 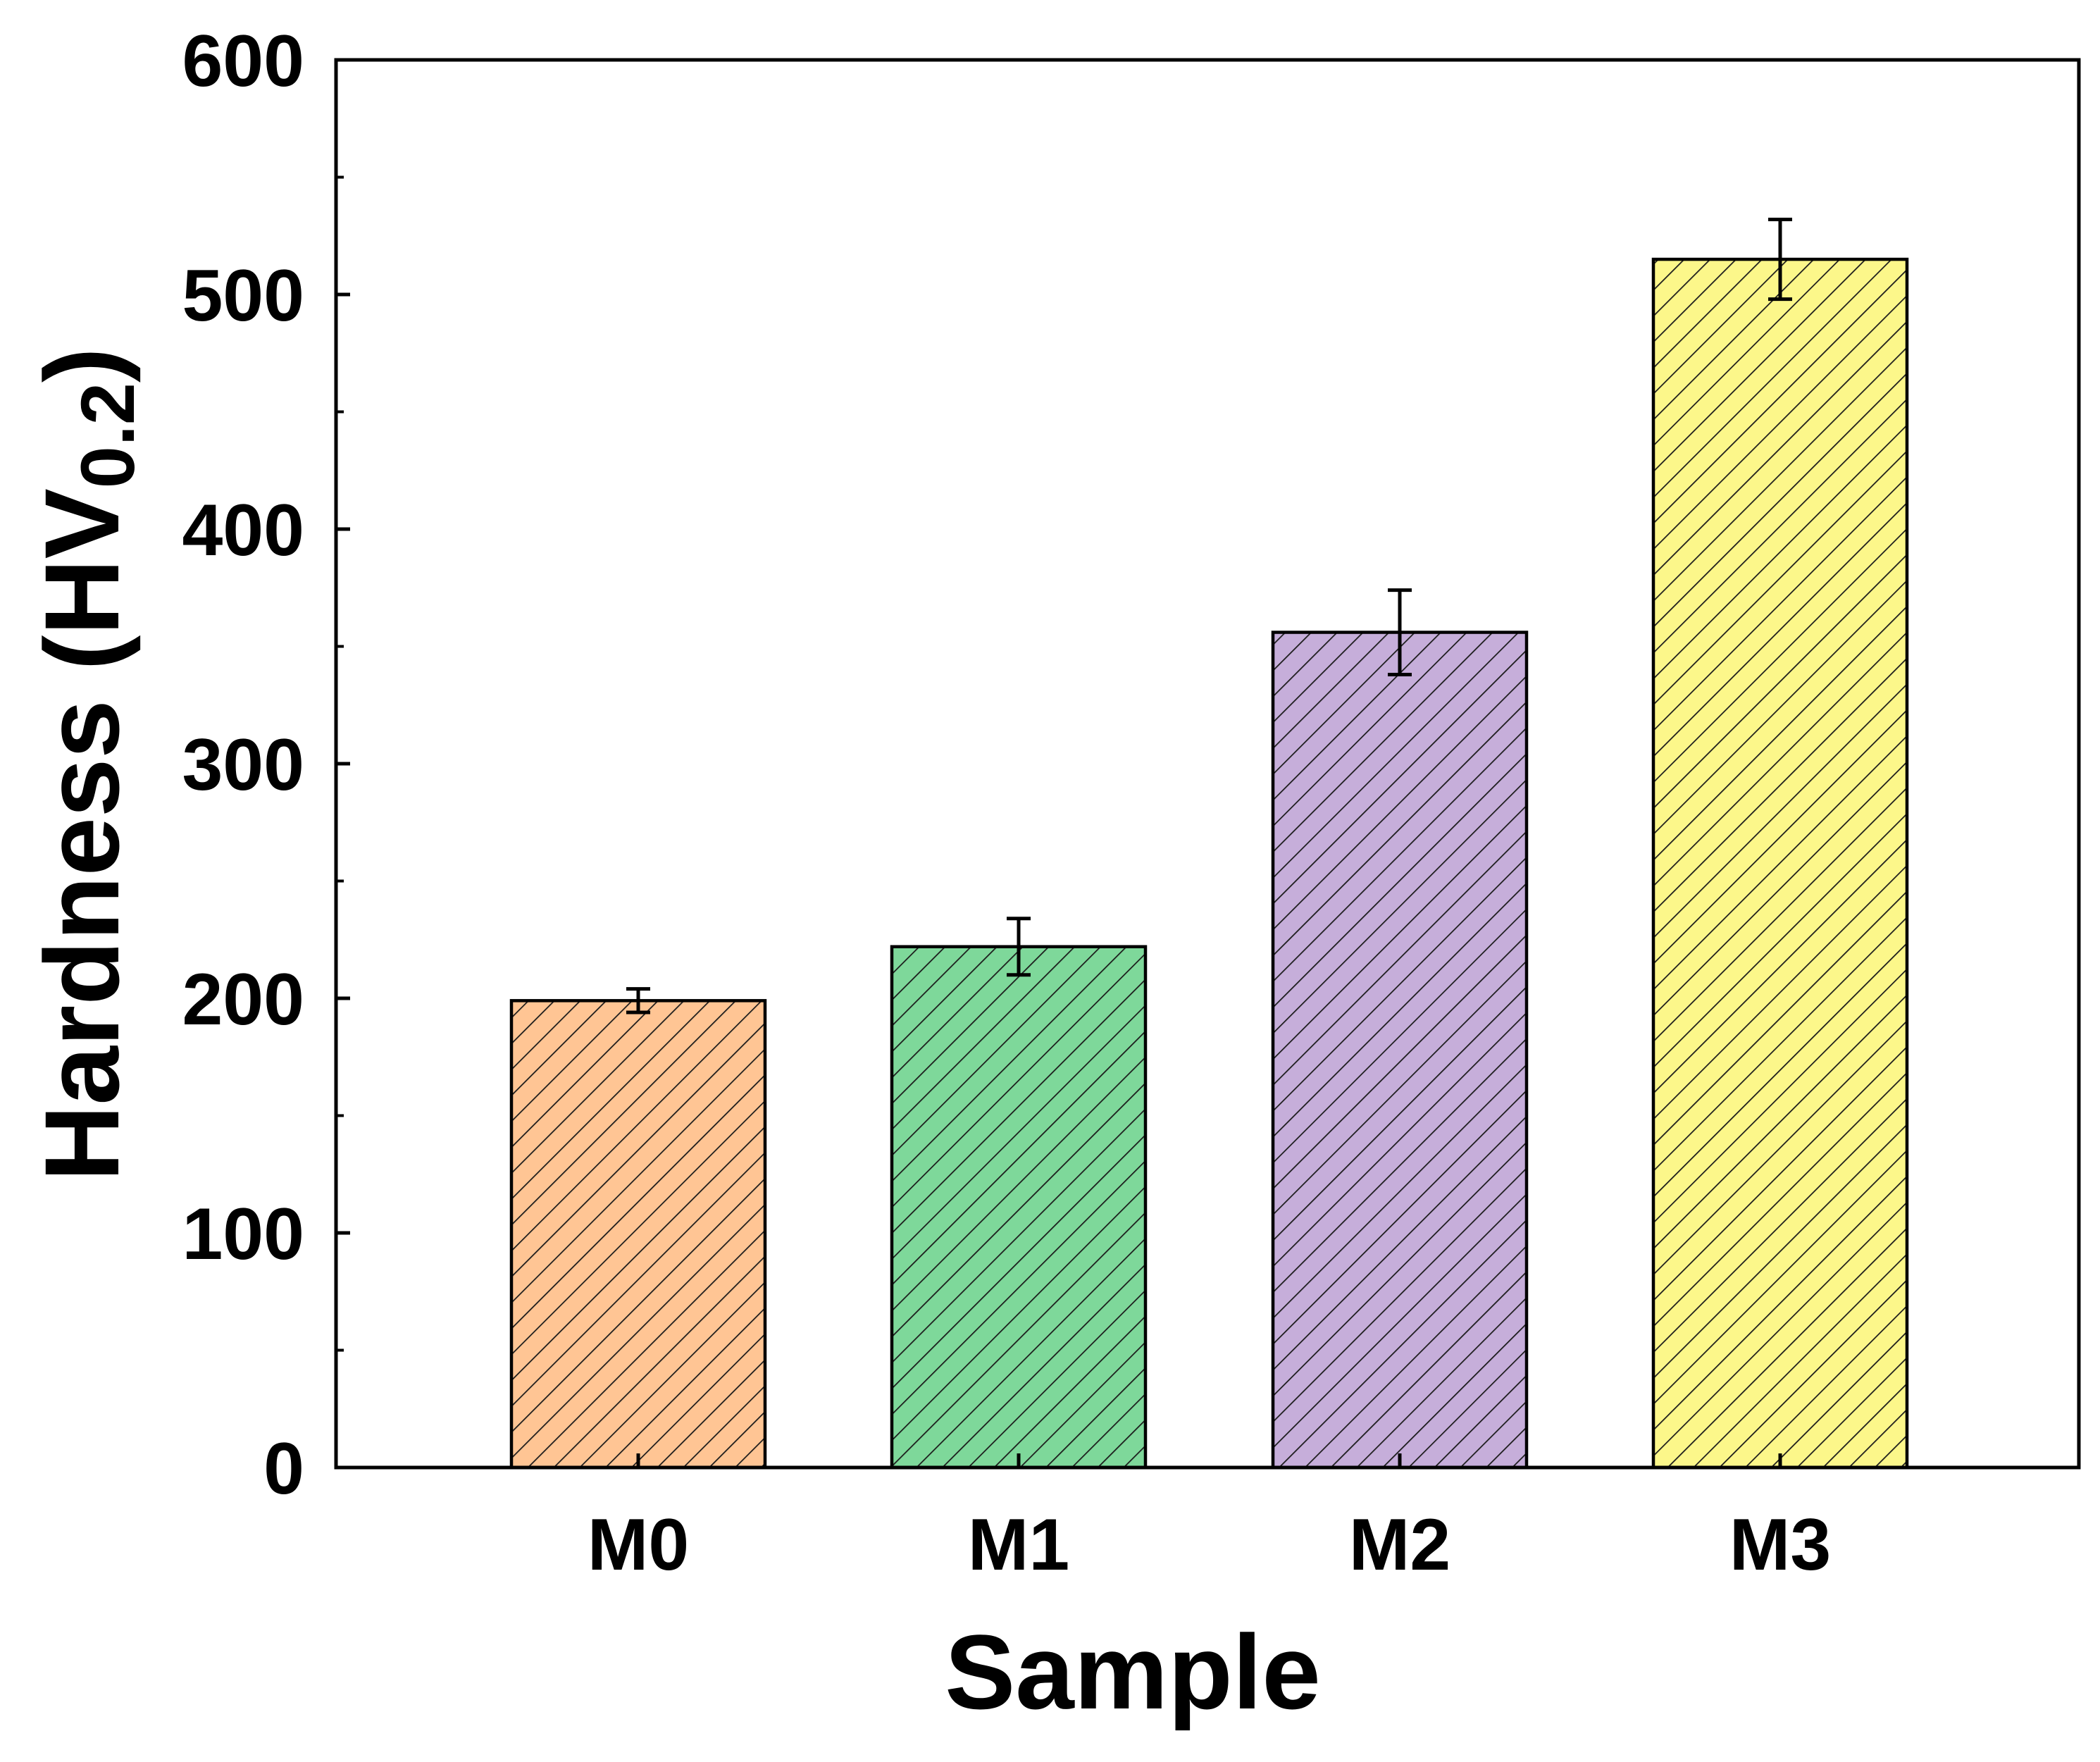 I want to click on x-tick-label: M0, so click(x=638, y=1545).